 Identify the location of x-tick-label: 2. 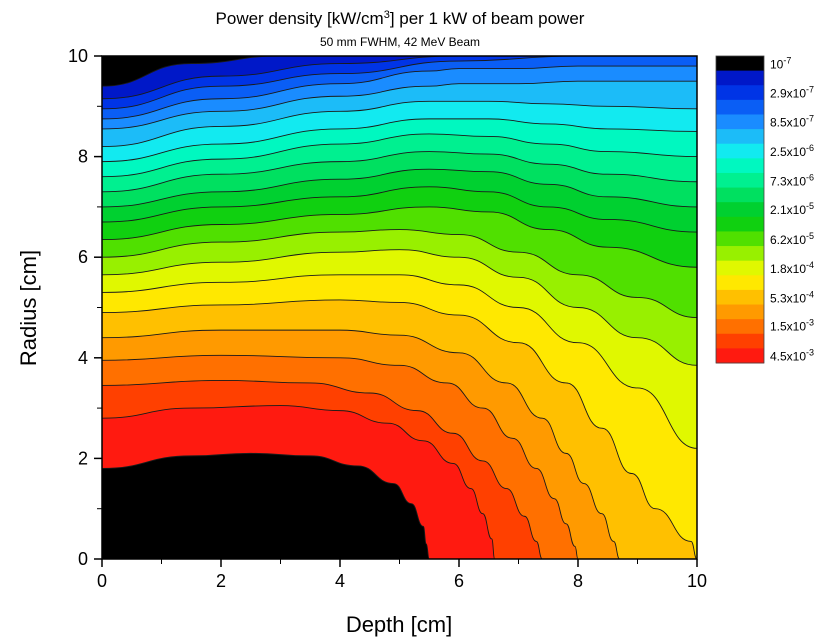
(221, 581).